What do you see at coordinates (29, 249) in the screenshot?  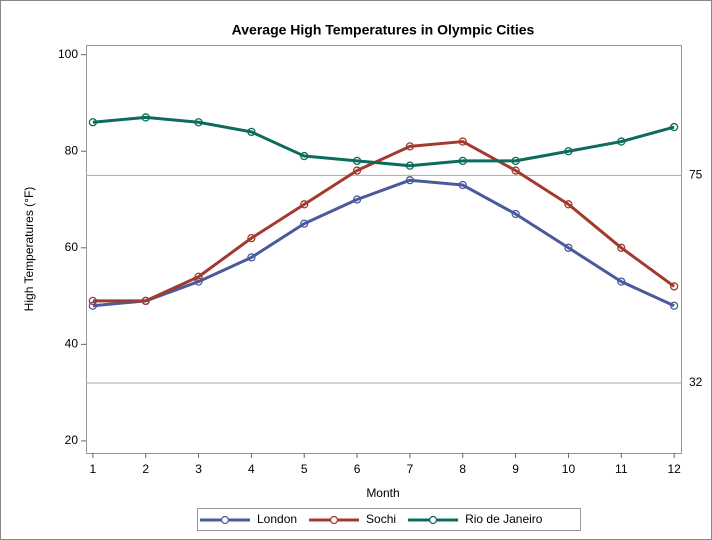 I see `y-axis-label: High Temperatures (°F)` at bounding box center [29, 249].